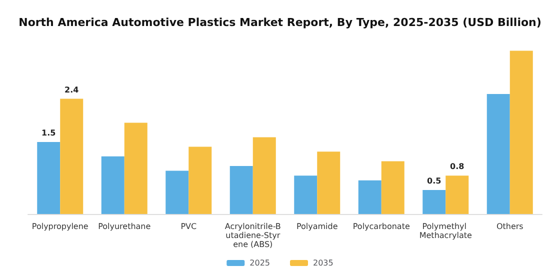  I want to click on data-label: 0.5, so click(434, 181).